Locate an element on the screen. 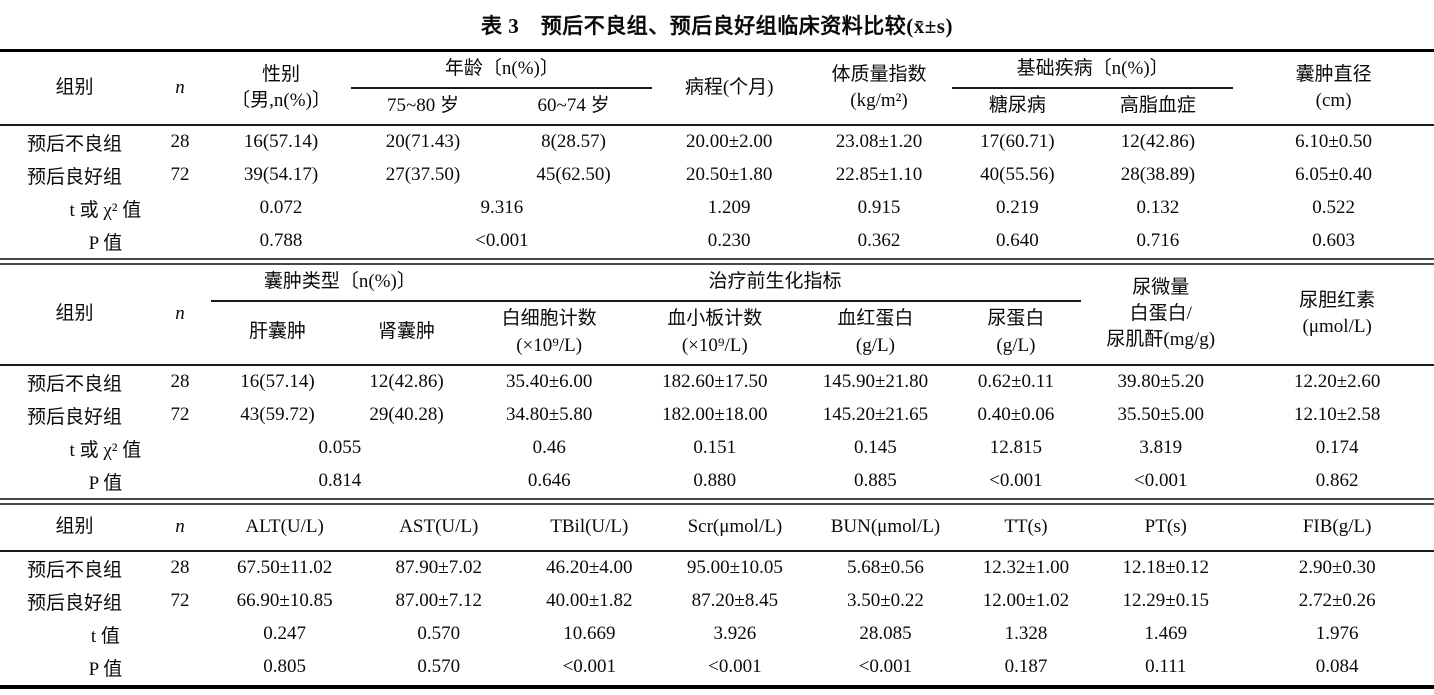  header-urine-bilirubin: 尿胆红素 (μmol/L) is located at coordinates (1337, 313).